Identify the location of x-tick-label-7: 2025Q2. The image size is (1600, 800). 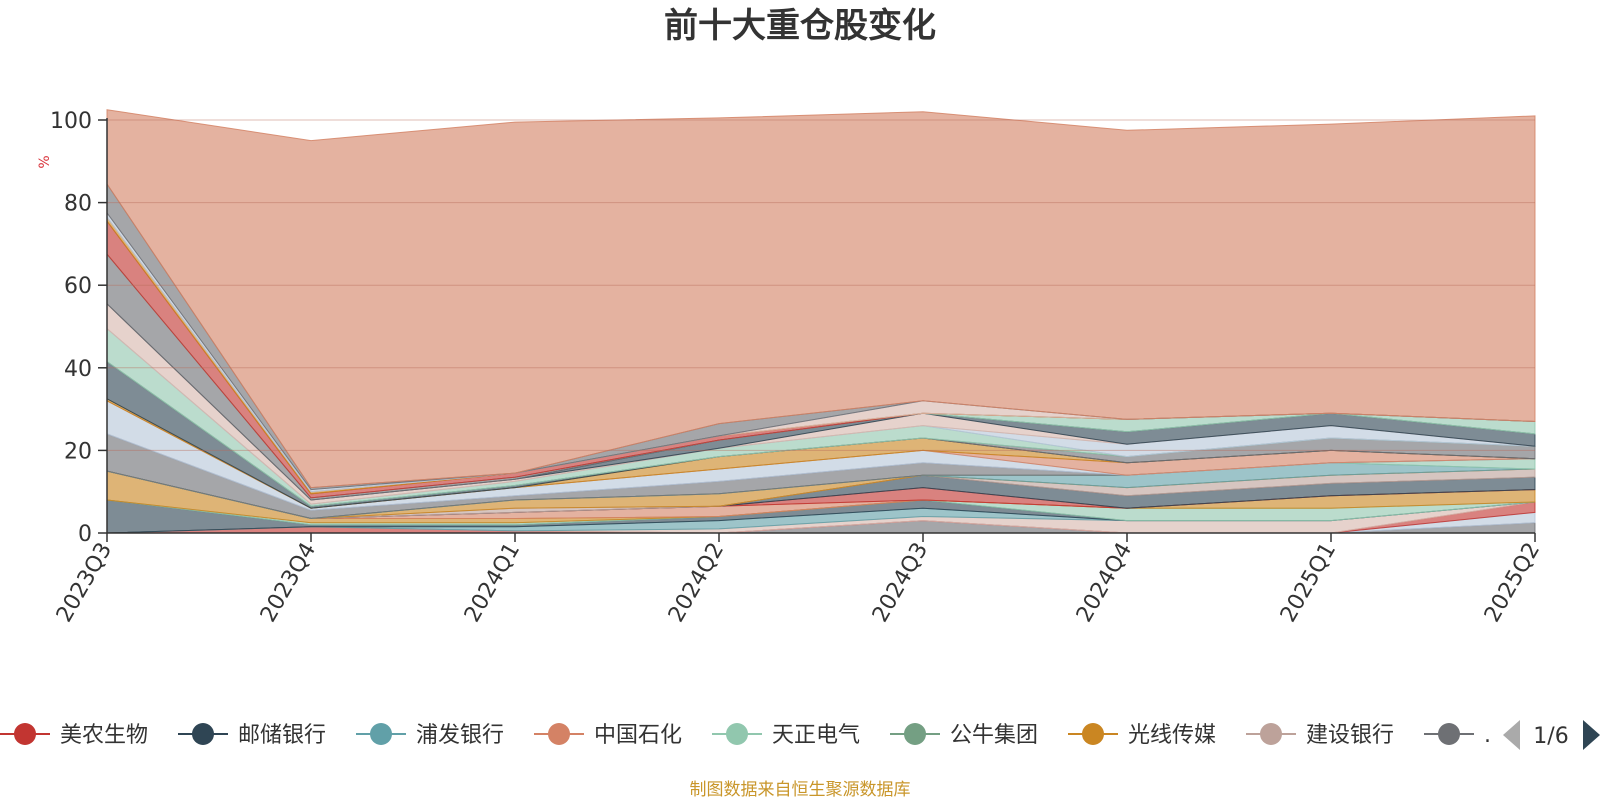
(1512, 583).